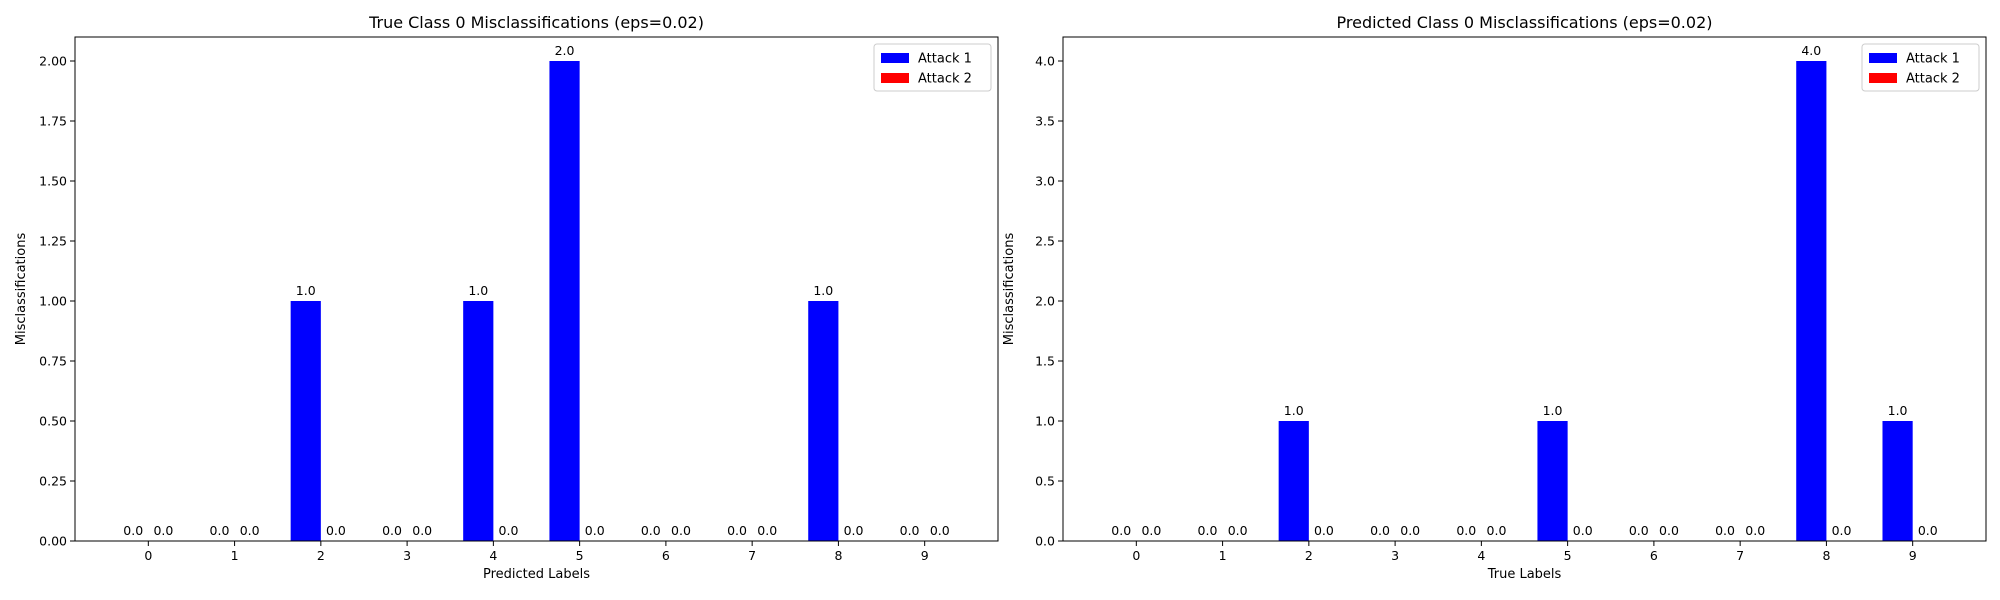  I want to click on y-tick-label: 0.0, so click(1045, 541).